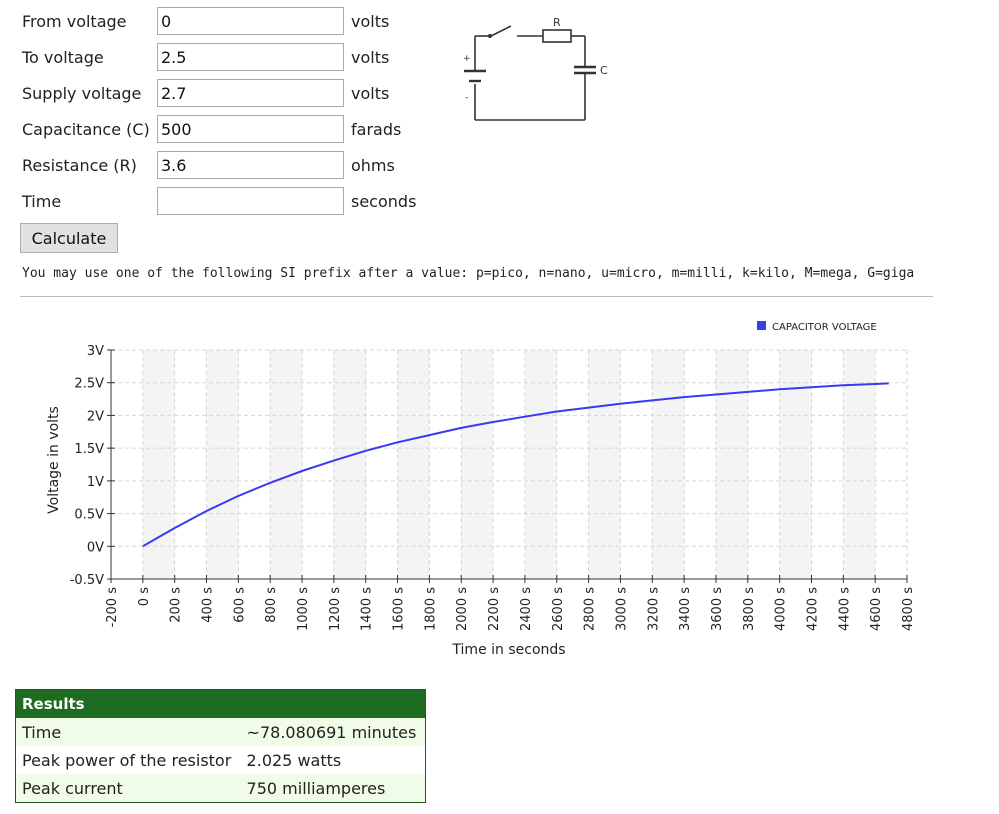  What do you see at coordinates (239, 605) in the screenshot?
I see `x-tick-label: 600 s` at bounding box center [239, 605].